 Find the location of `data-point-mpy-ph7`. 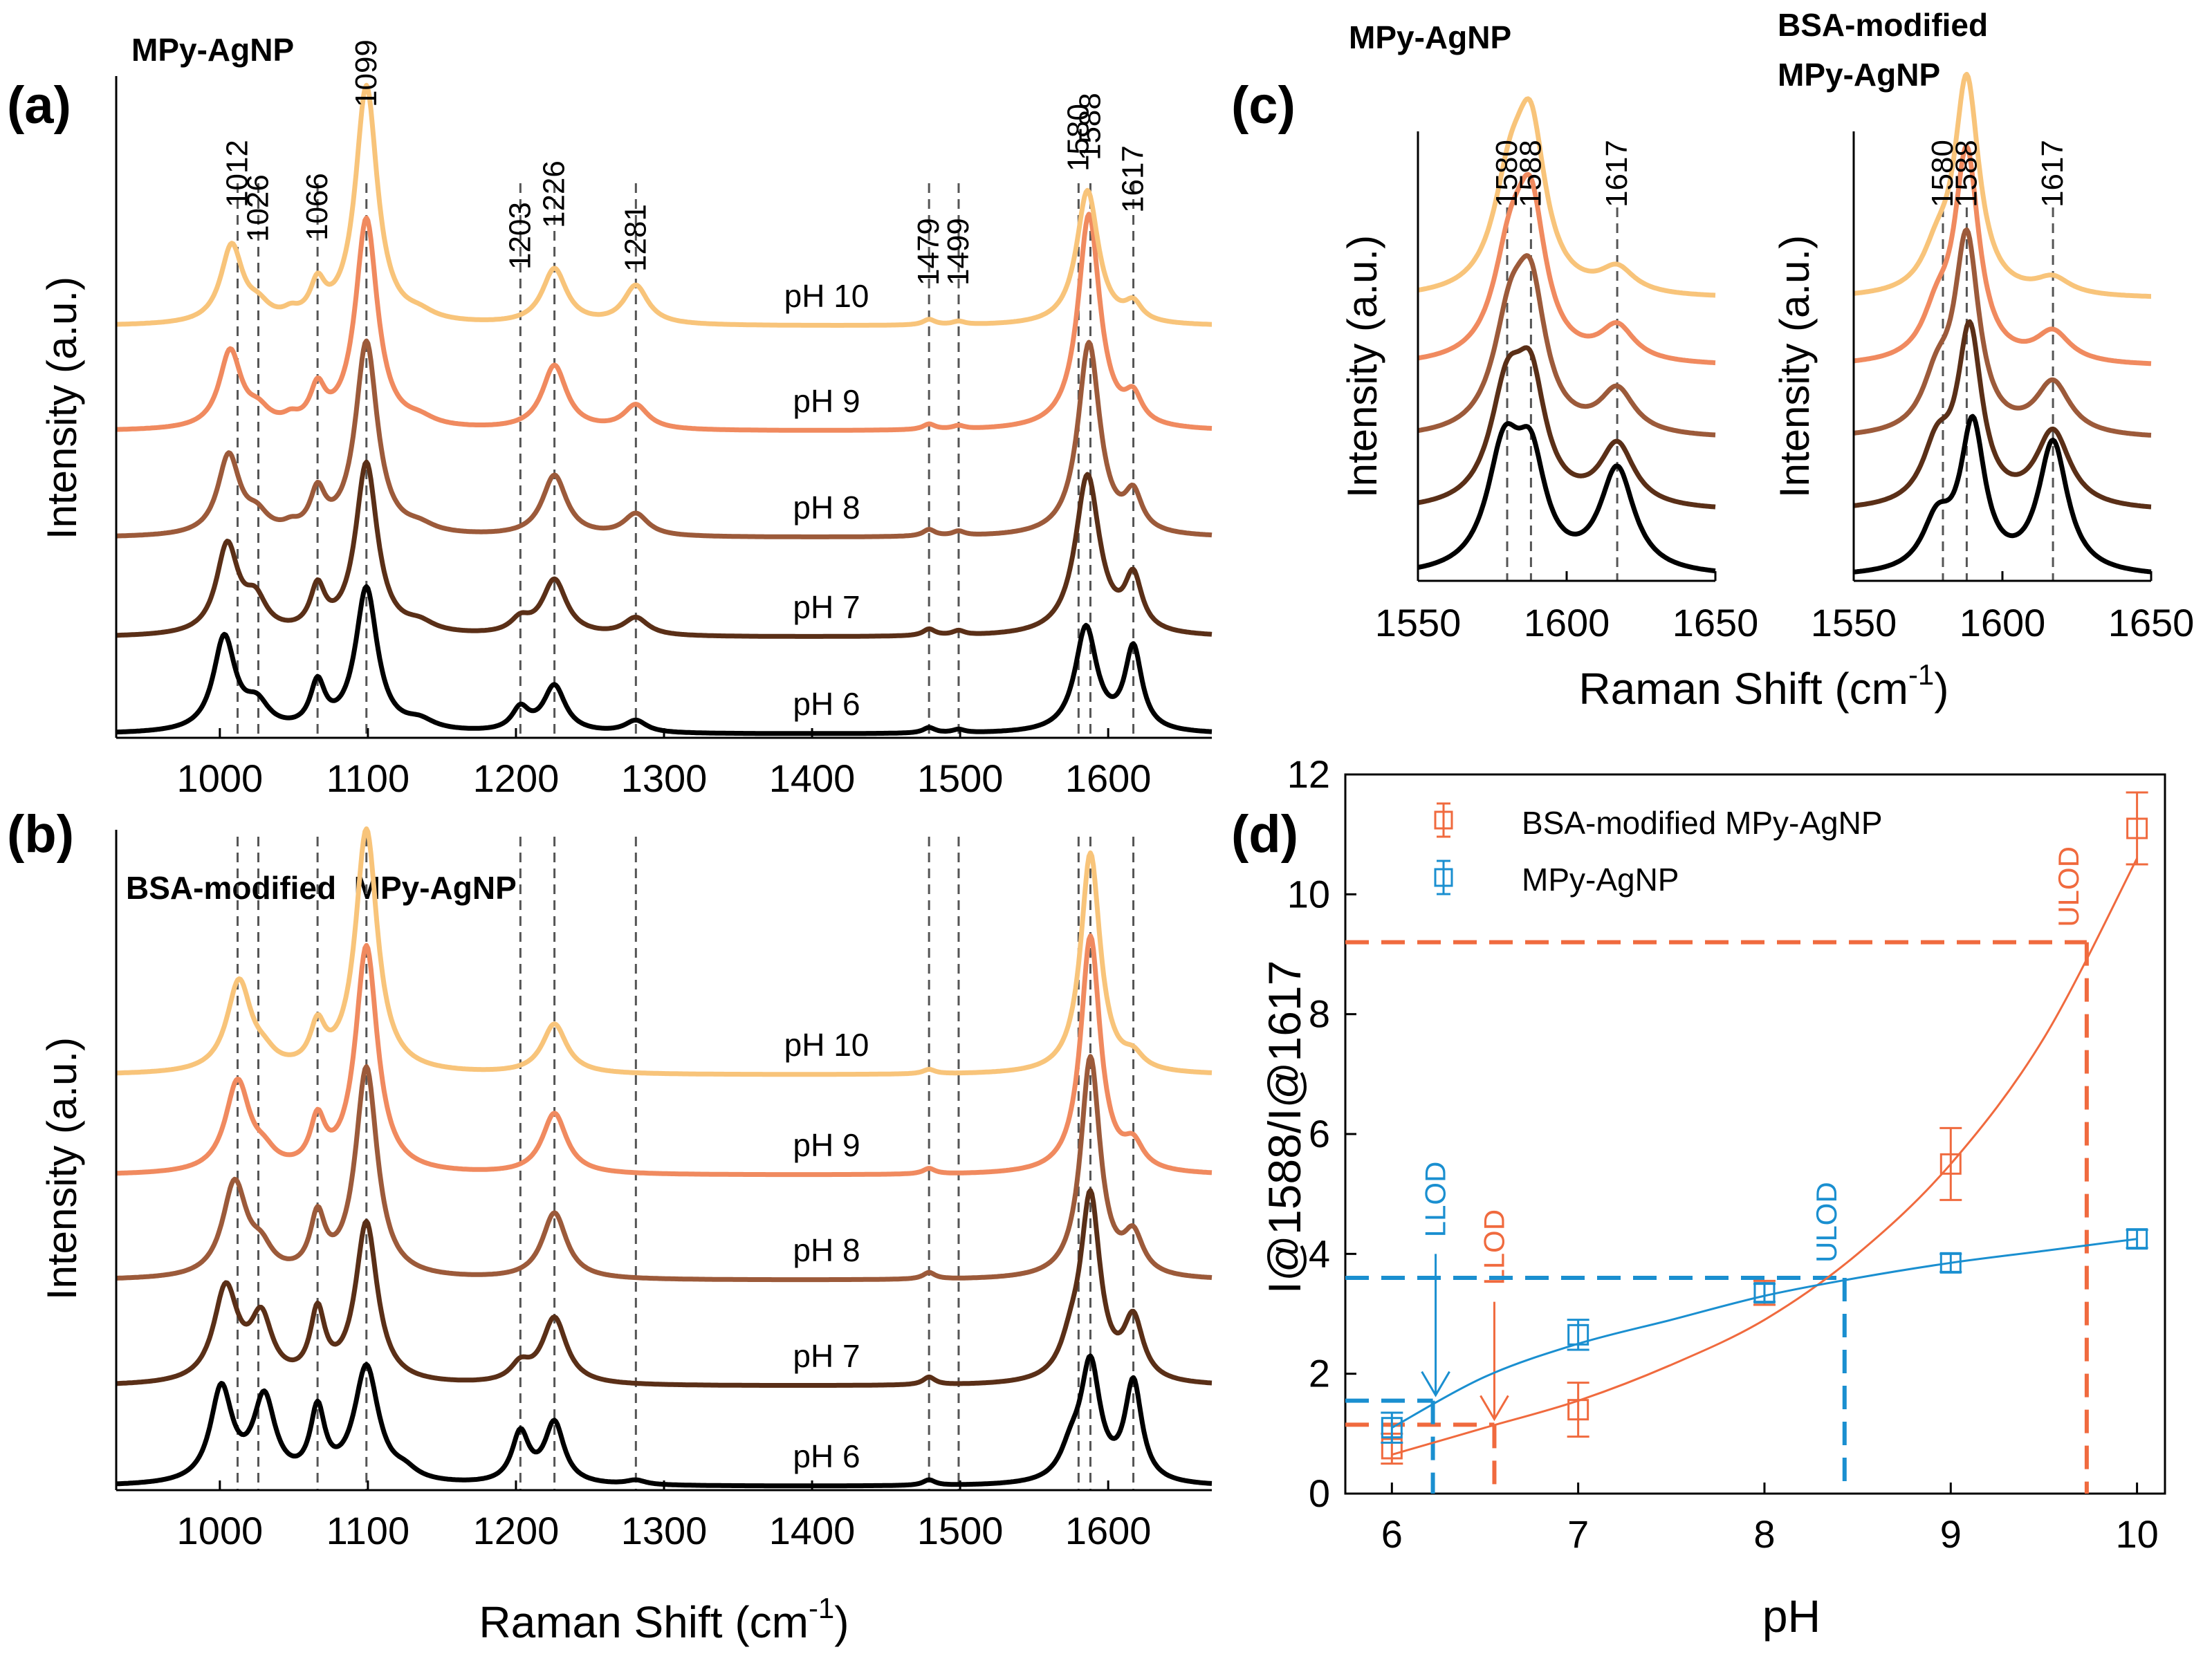

data-point-mpy-ph7 is located at coordinates (1578, 1335).